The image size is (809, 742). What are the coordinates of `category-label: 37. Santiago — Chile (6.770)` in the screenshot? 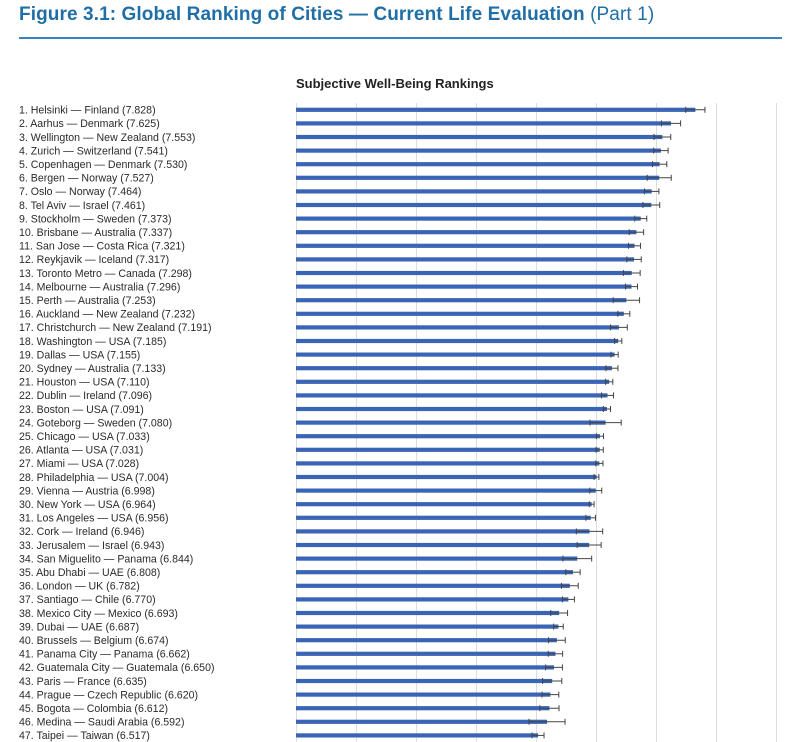 It's located at (87, 600).